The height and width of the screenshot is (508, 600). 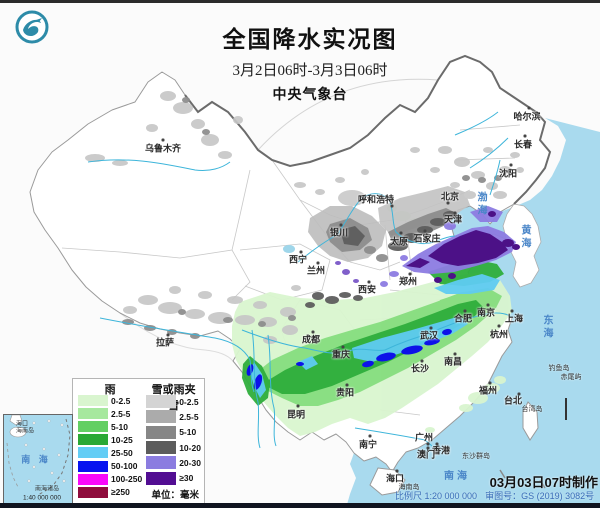 What do you see at coordinates (47, 489) in the screenshot?
I see `inset-label: 南海诸岛` at bounding box center [47, 489].